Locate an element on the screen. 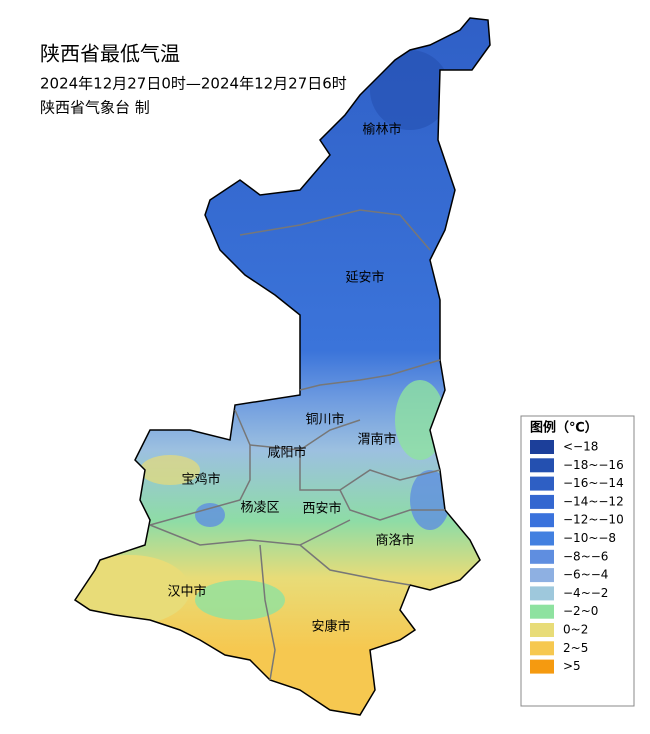  city-label: 汉中市 is located at coordinates (186, 592).